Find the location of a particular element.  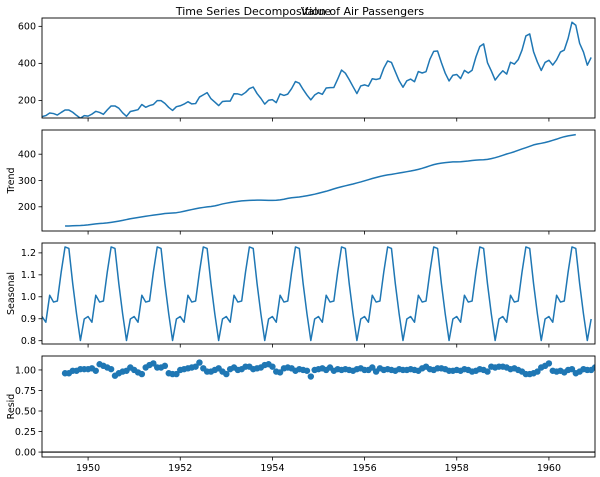

x-tick-label: 1956 is located at coordinates (364, 468).